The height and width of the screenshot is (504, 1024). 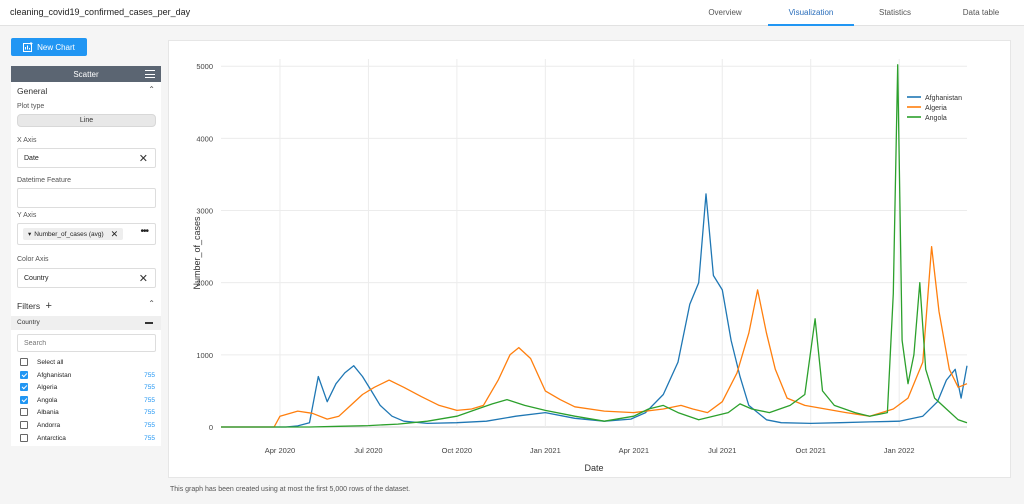 I want to click on legend-label: Angola, so click(x=936, y=118).